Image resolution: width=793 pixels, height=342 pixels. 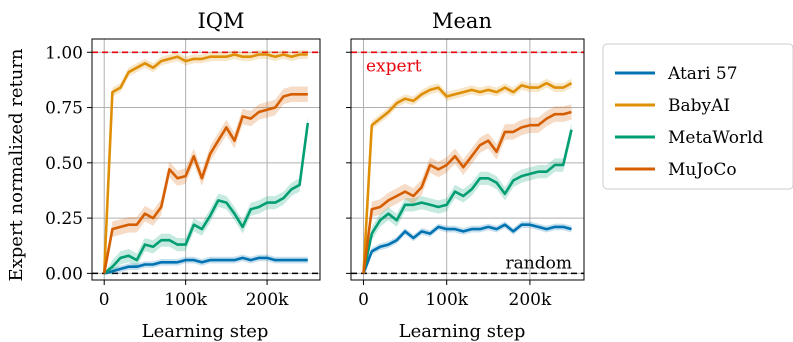 I want to click on legend-label-babyai: BabyAI, so click(x=699, y=106).